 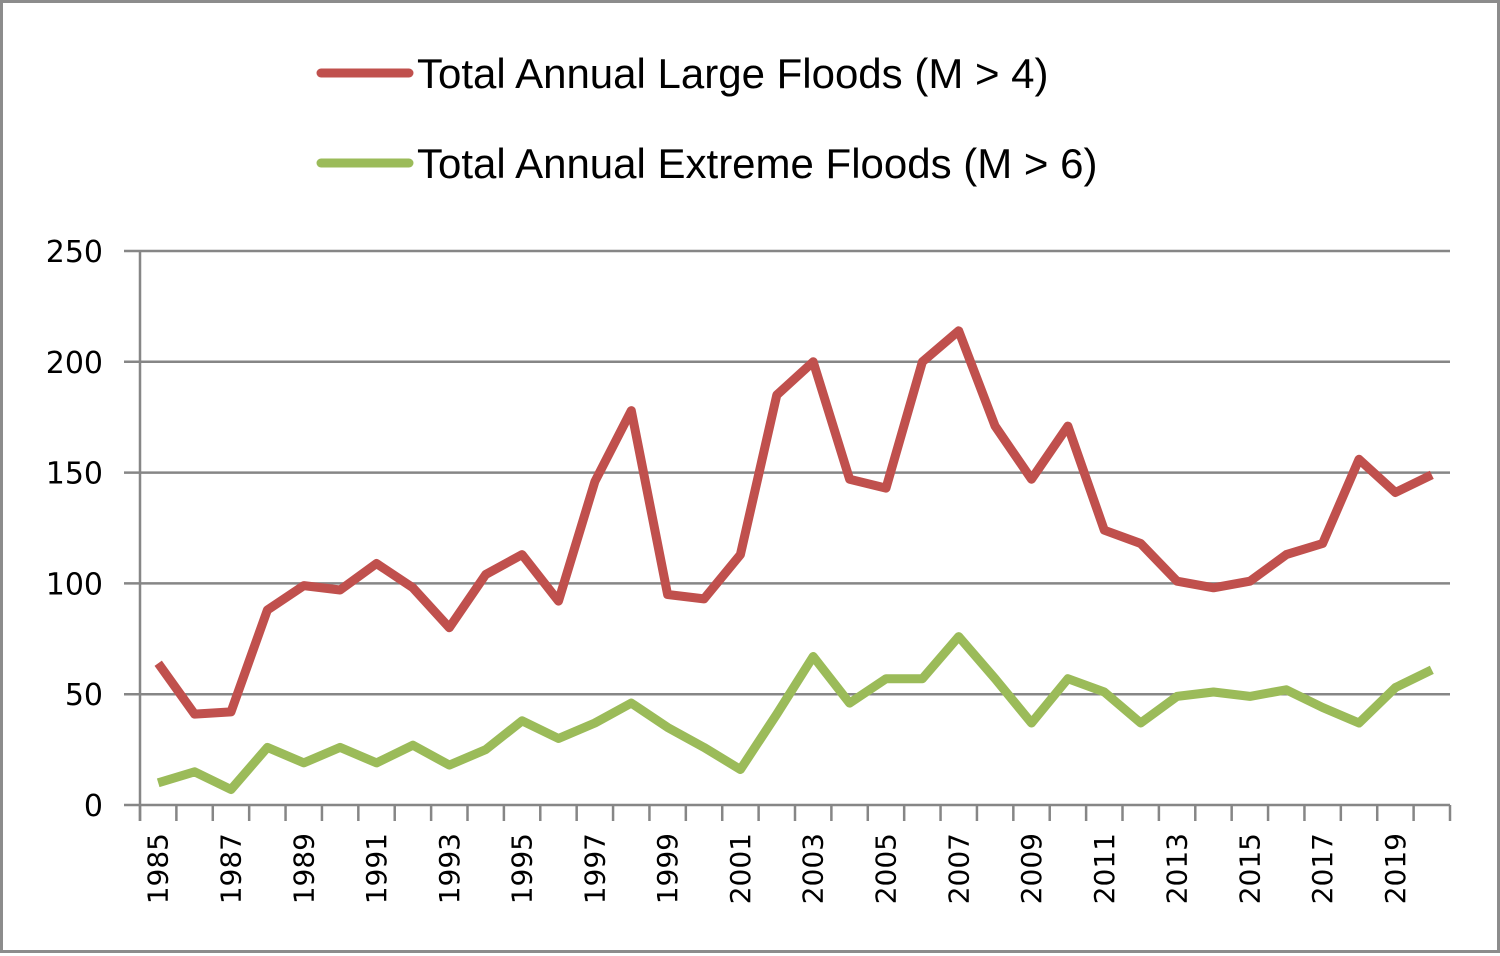 I want to click on point-extreme-floods-2020, so click(x=1432, y=670).